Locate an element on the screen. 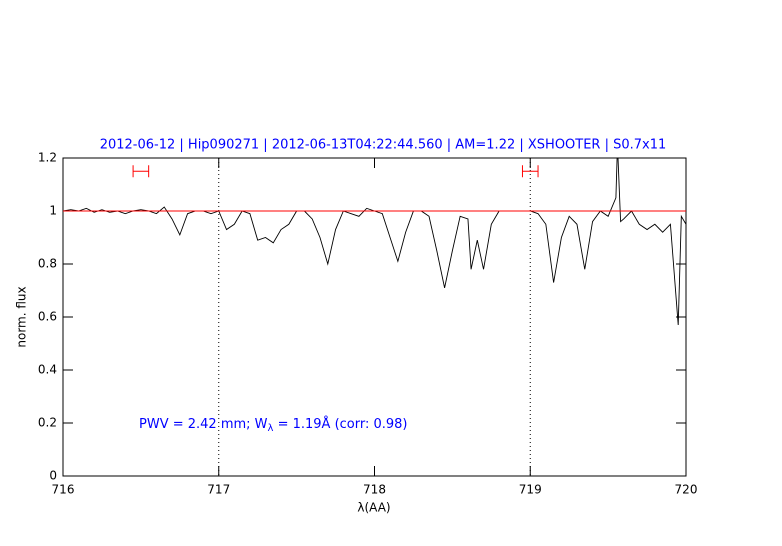 This screenshot has width=782, height=546. annotation-text: PWV = 2.42 mm; W is located at coordinates (203, 424).